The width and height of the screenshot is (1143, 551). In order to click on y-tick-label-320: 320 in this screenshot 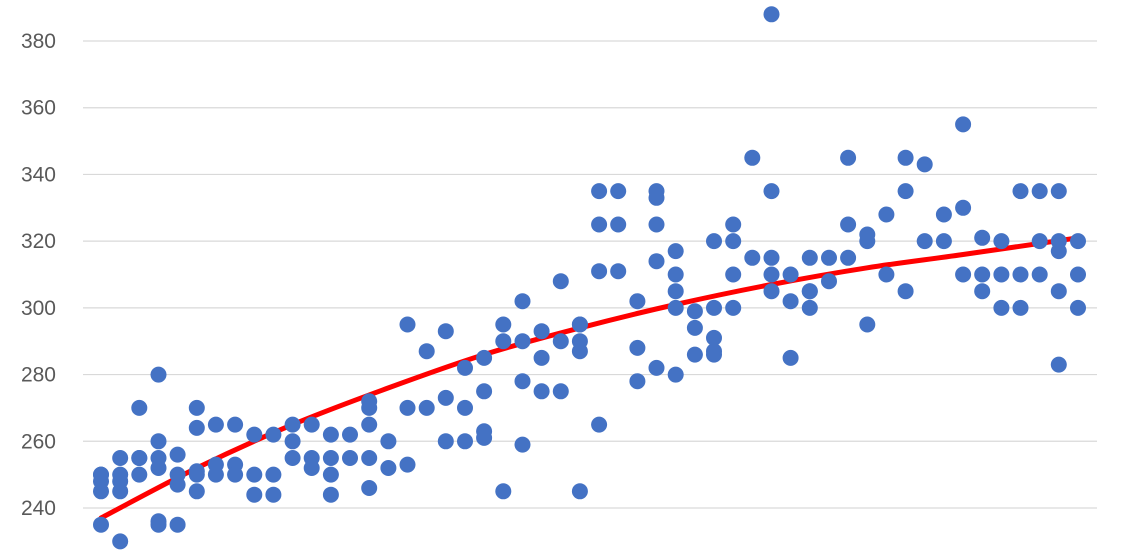, I will do `click(38, 241)`.